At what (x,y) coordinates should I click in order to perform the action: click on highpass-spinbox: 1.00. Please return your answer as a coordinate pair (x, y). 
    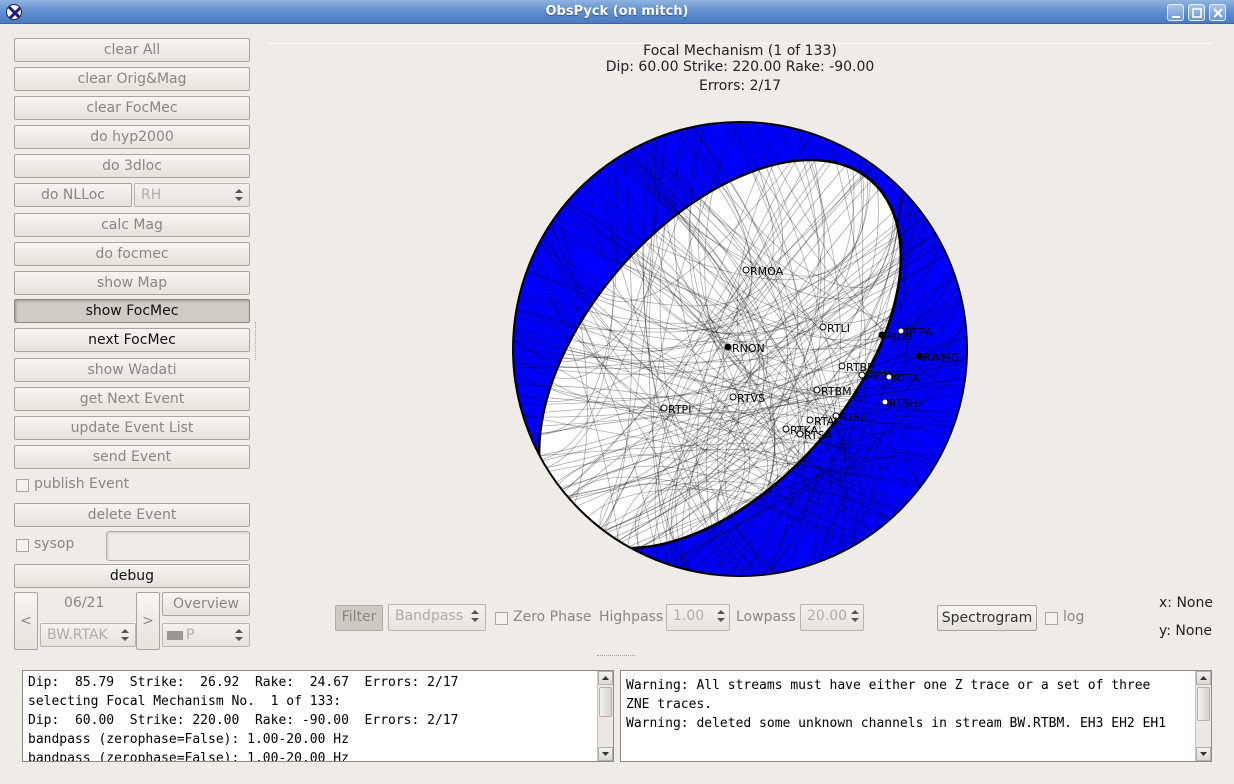
    Looking at the image, I should click on (698, 617).